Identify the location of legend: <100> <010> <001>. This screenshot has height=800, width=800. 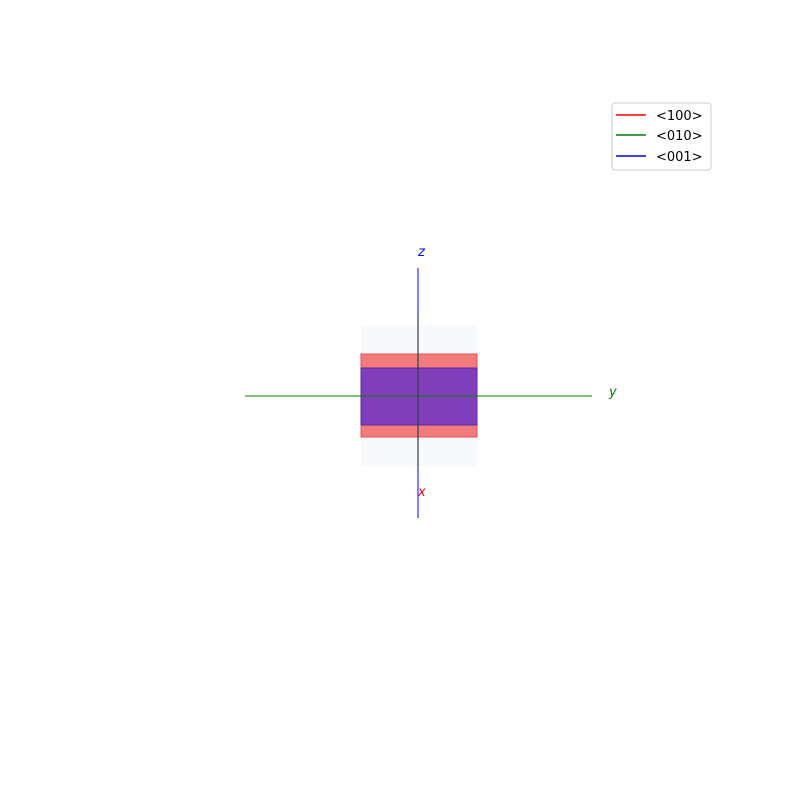
(661, 136).